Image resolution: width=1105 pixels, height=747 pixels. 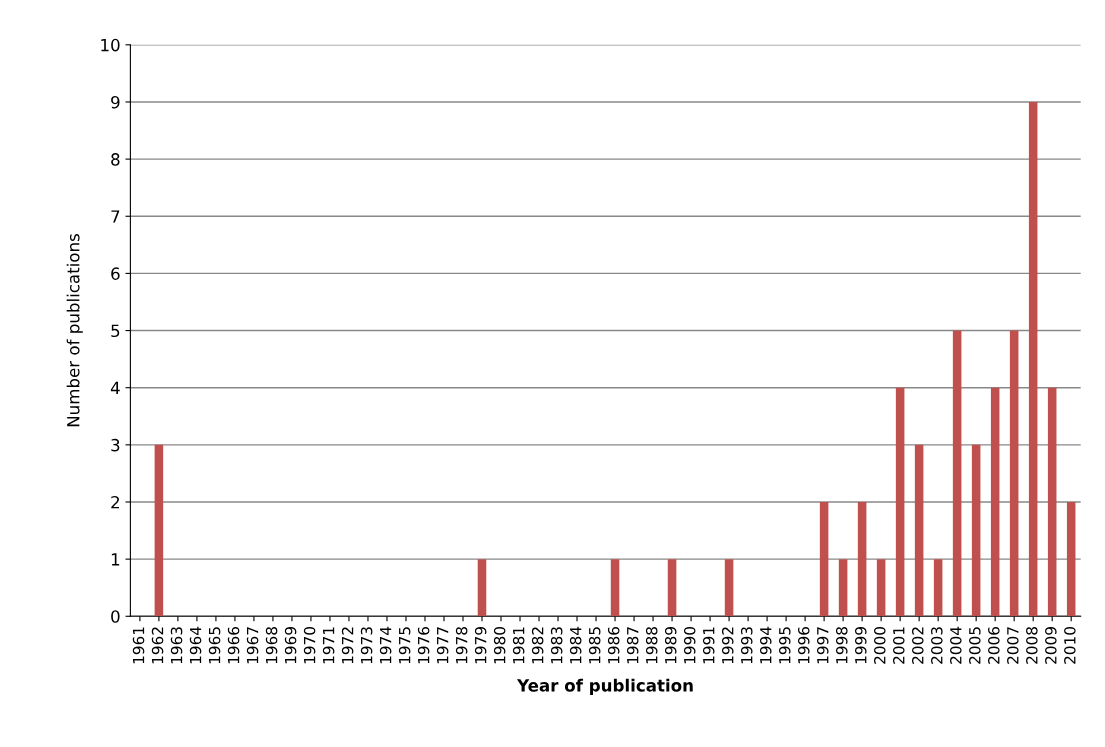 I want to click on x-tick-label: 1992, so click(x=727, y=645).